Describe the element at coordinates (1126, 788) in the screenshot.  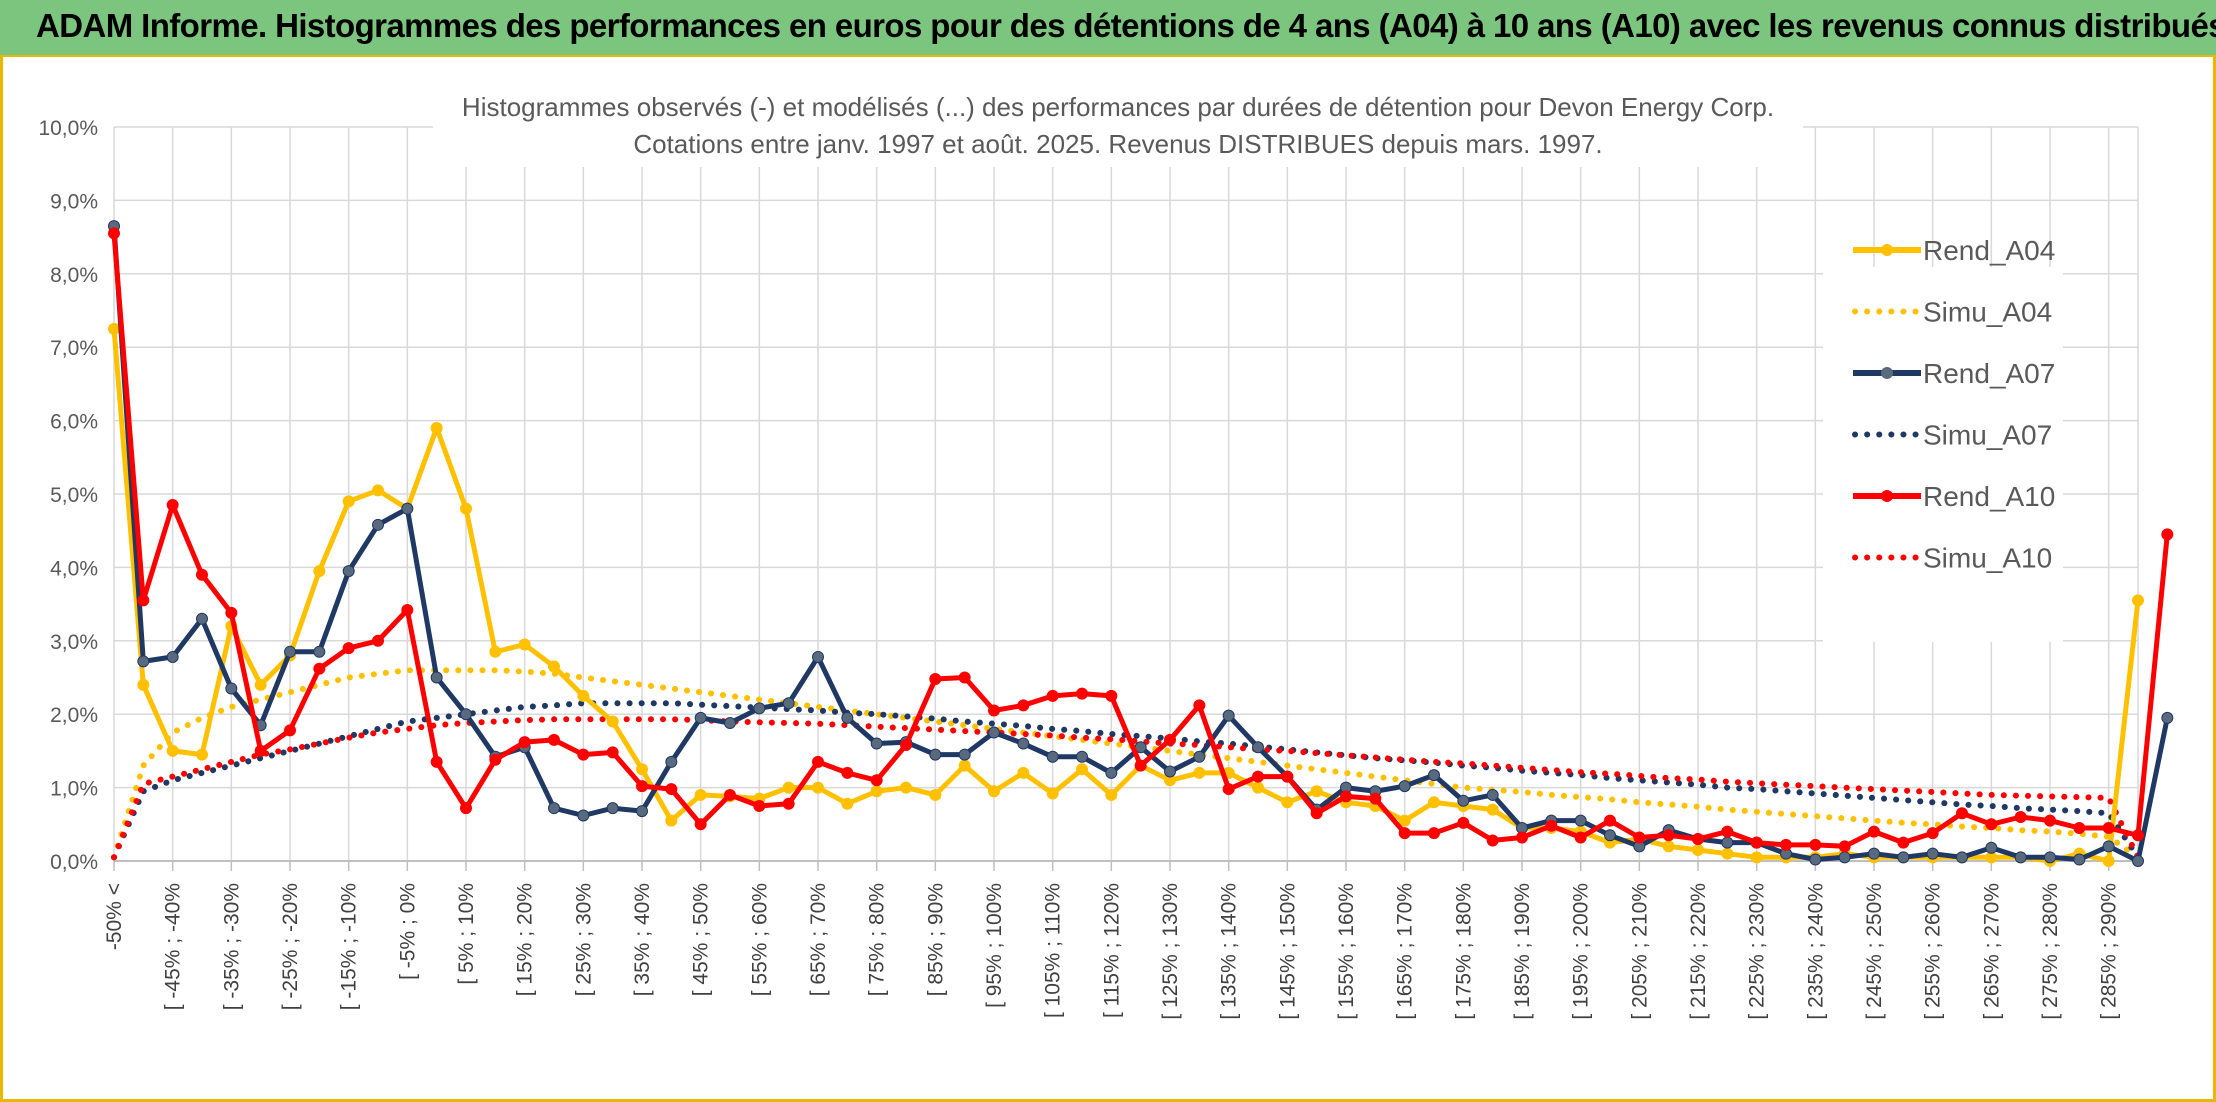
I see `series-Simu_A10` at that location.